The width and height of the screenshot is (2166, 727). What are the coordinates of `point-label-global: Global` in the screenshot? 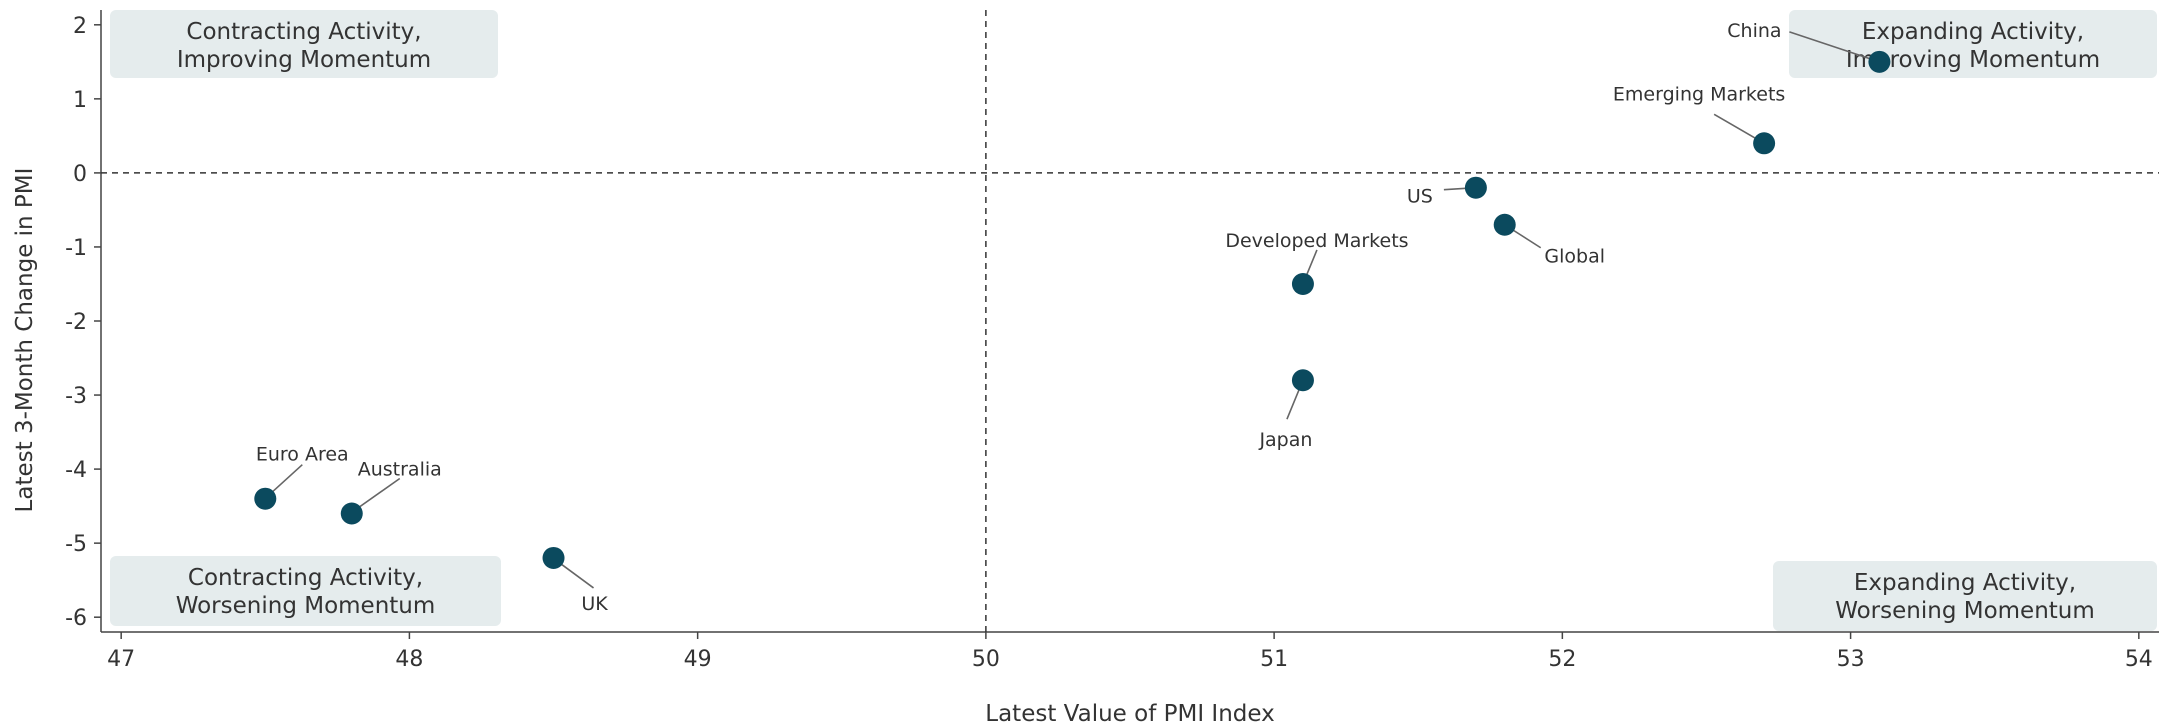 It's located at (1574, 257).